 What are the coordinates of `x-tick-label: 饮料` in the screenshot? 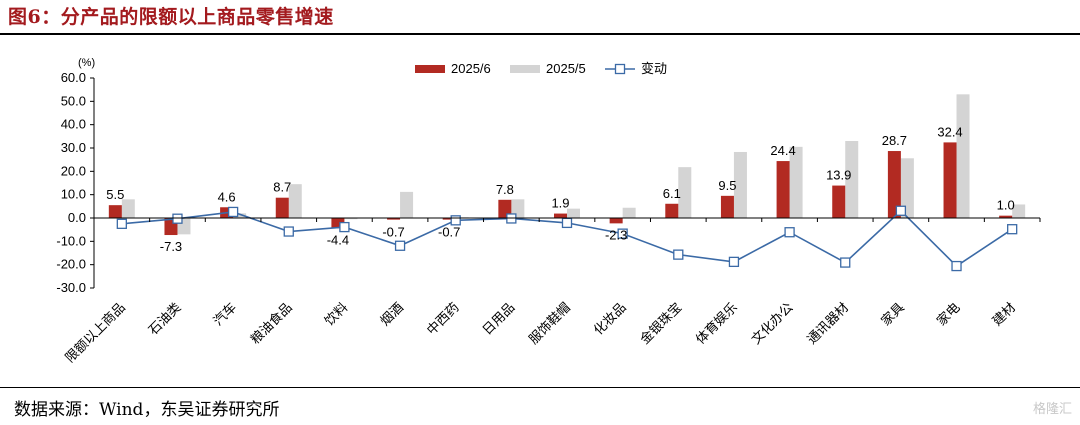 It's located at (336, 314).